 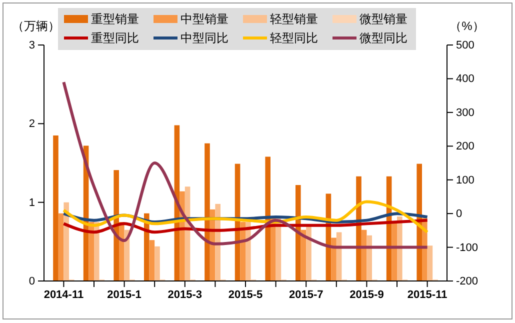 What do you see at coordinates (427, 294) in the screenshot?
I see `x-tick-label: 2015-11` at bounding box center [427, 294].